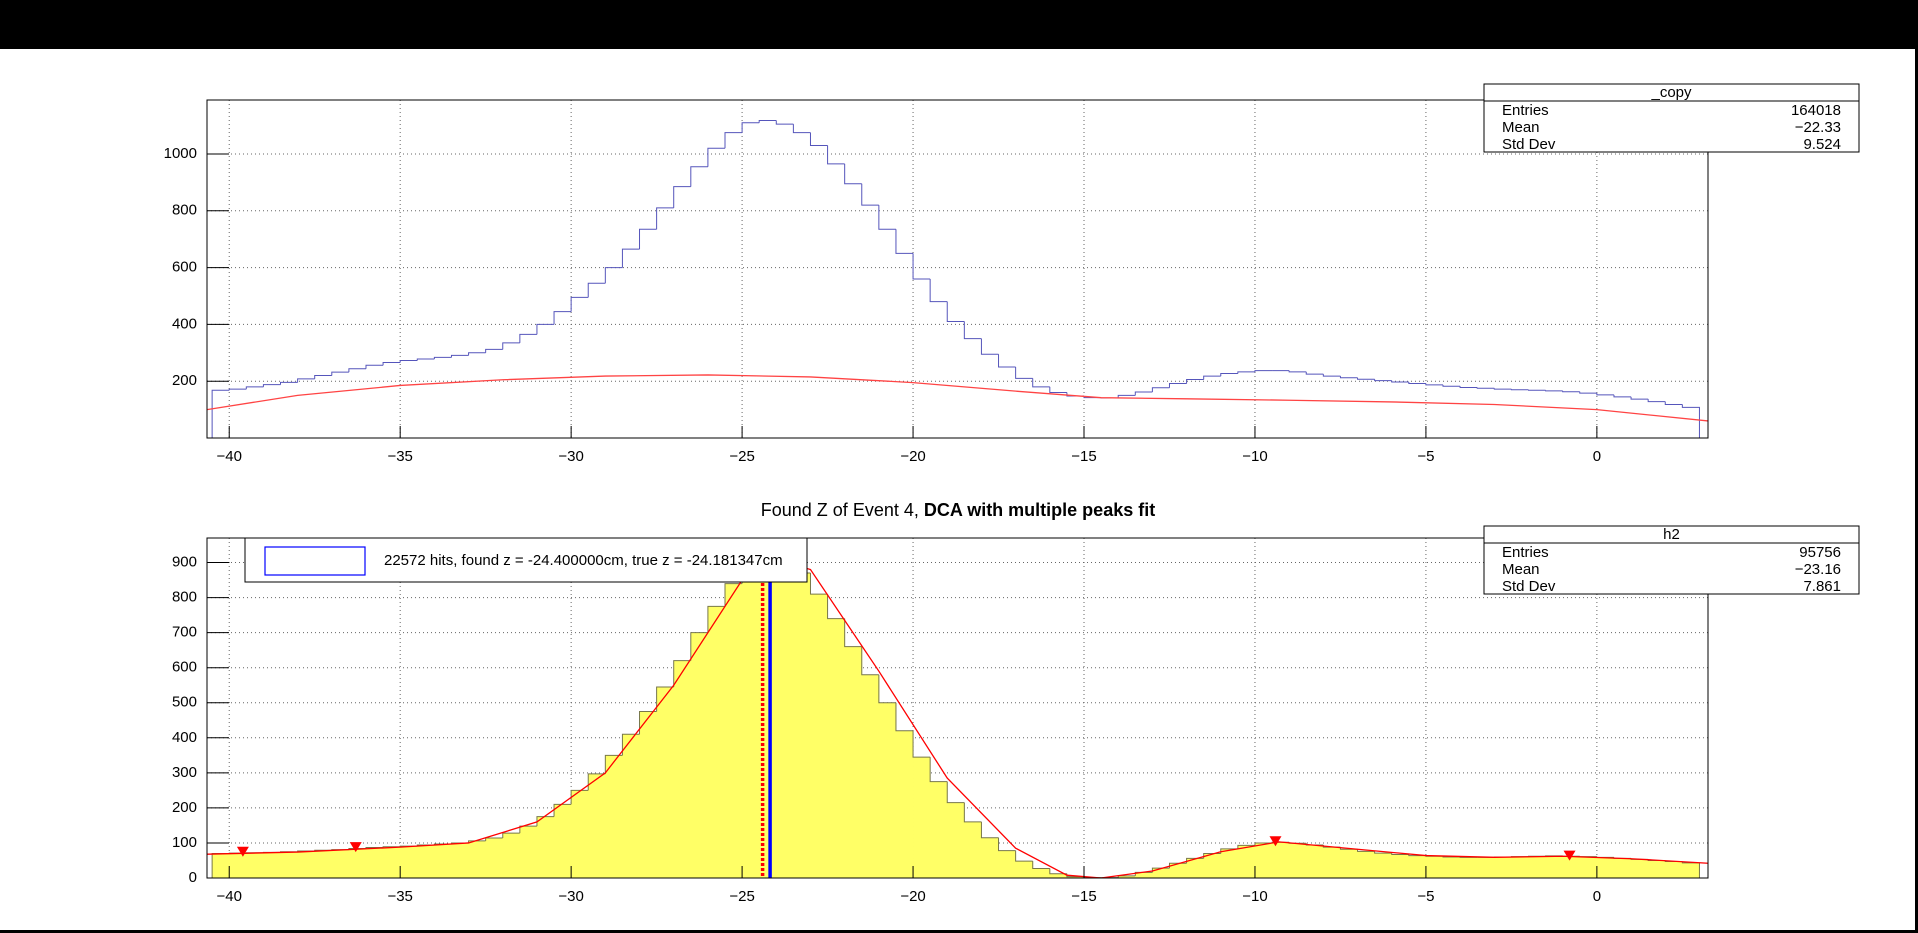 Image resolution: width=1918 pixels, height=933 pixels. I want to click on title-normal: Found Z of Event 4,, so click(842, 510).